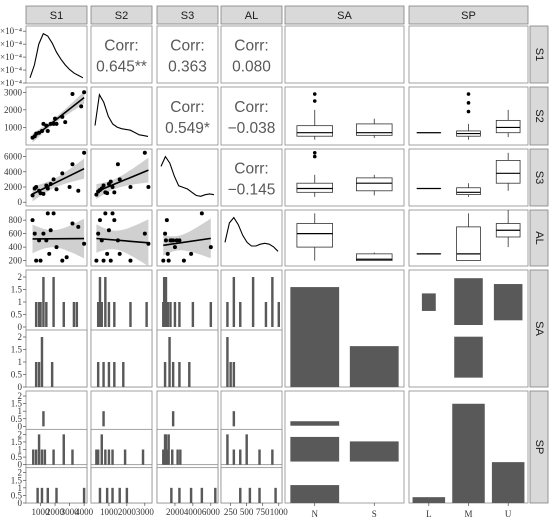 This screenshot has width=550, height=529. Describe the element at coordinates (253, 302) in the screenshot. I see `hist-SA-N-AL` at that location.